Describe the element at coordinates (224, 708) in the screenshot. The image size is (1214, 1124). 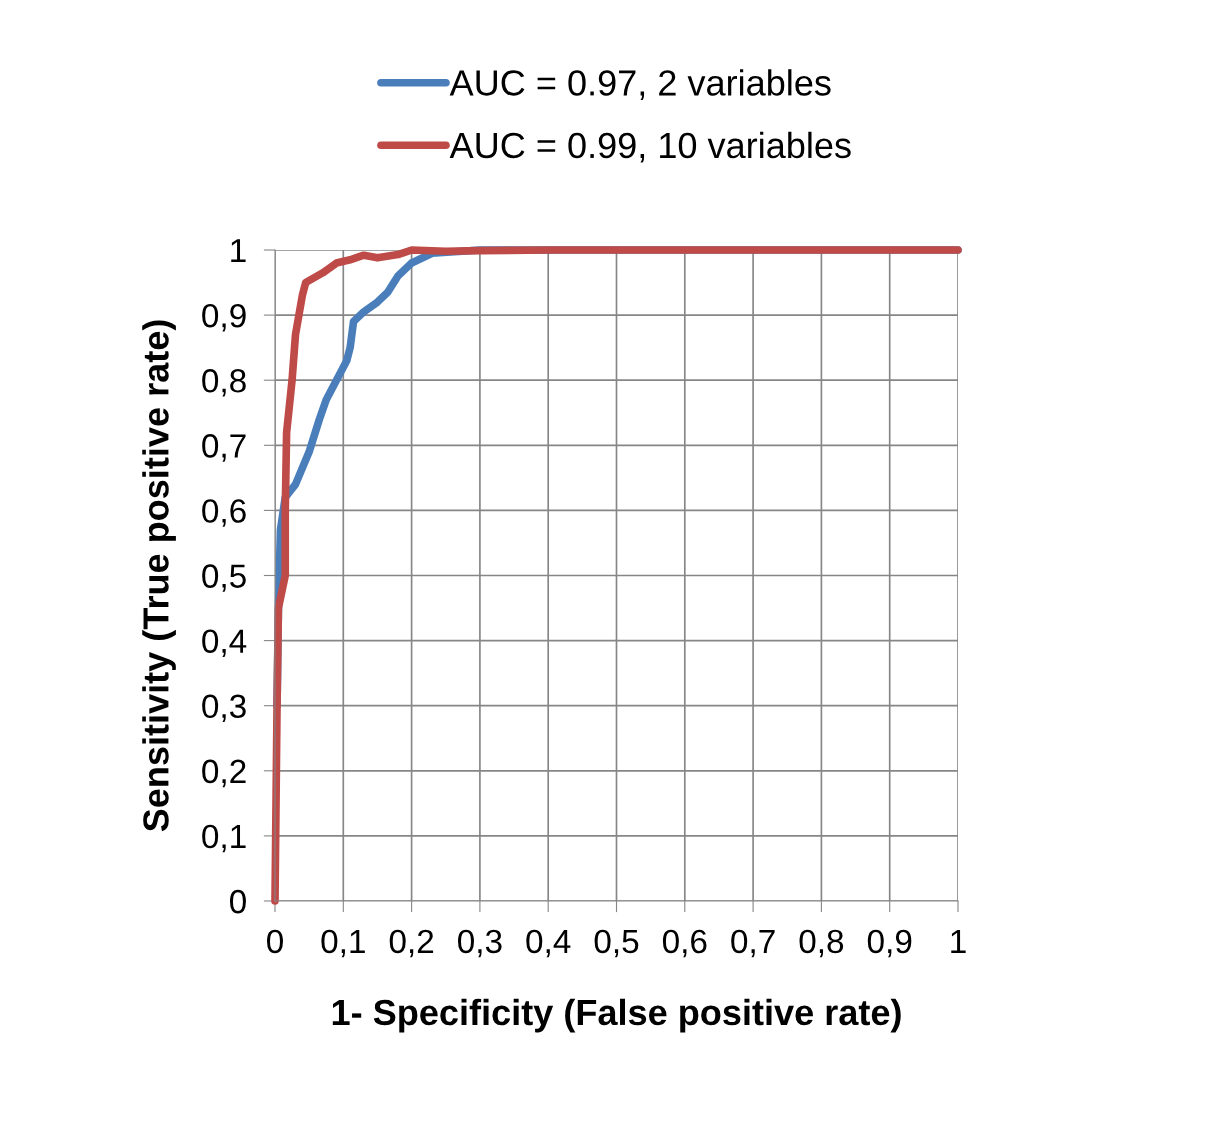
I see `y-tick-label: 0,3` at that location.